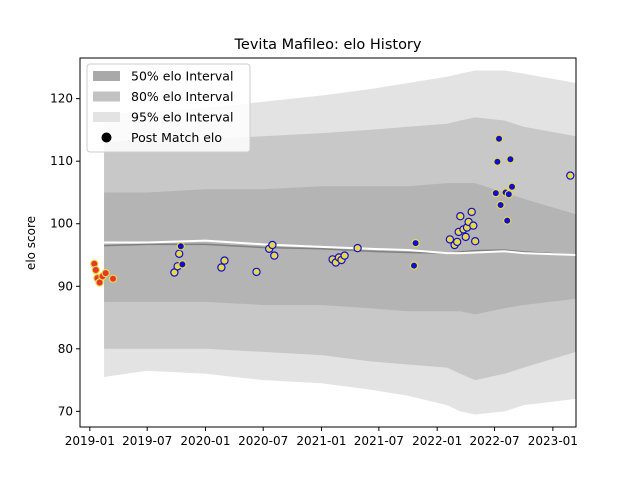 This screenshot has width=640, height=480. What do you see at coordinates (65, 255) in the screenshot?
I see `y-axis: 70 80 90 100 110 120` at bounding box center [65, 255].